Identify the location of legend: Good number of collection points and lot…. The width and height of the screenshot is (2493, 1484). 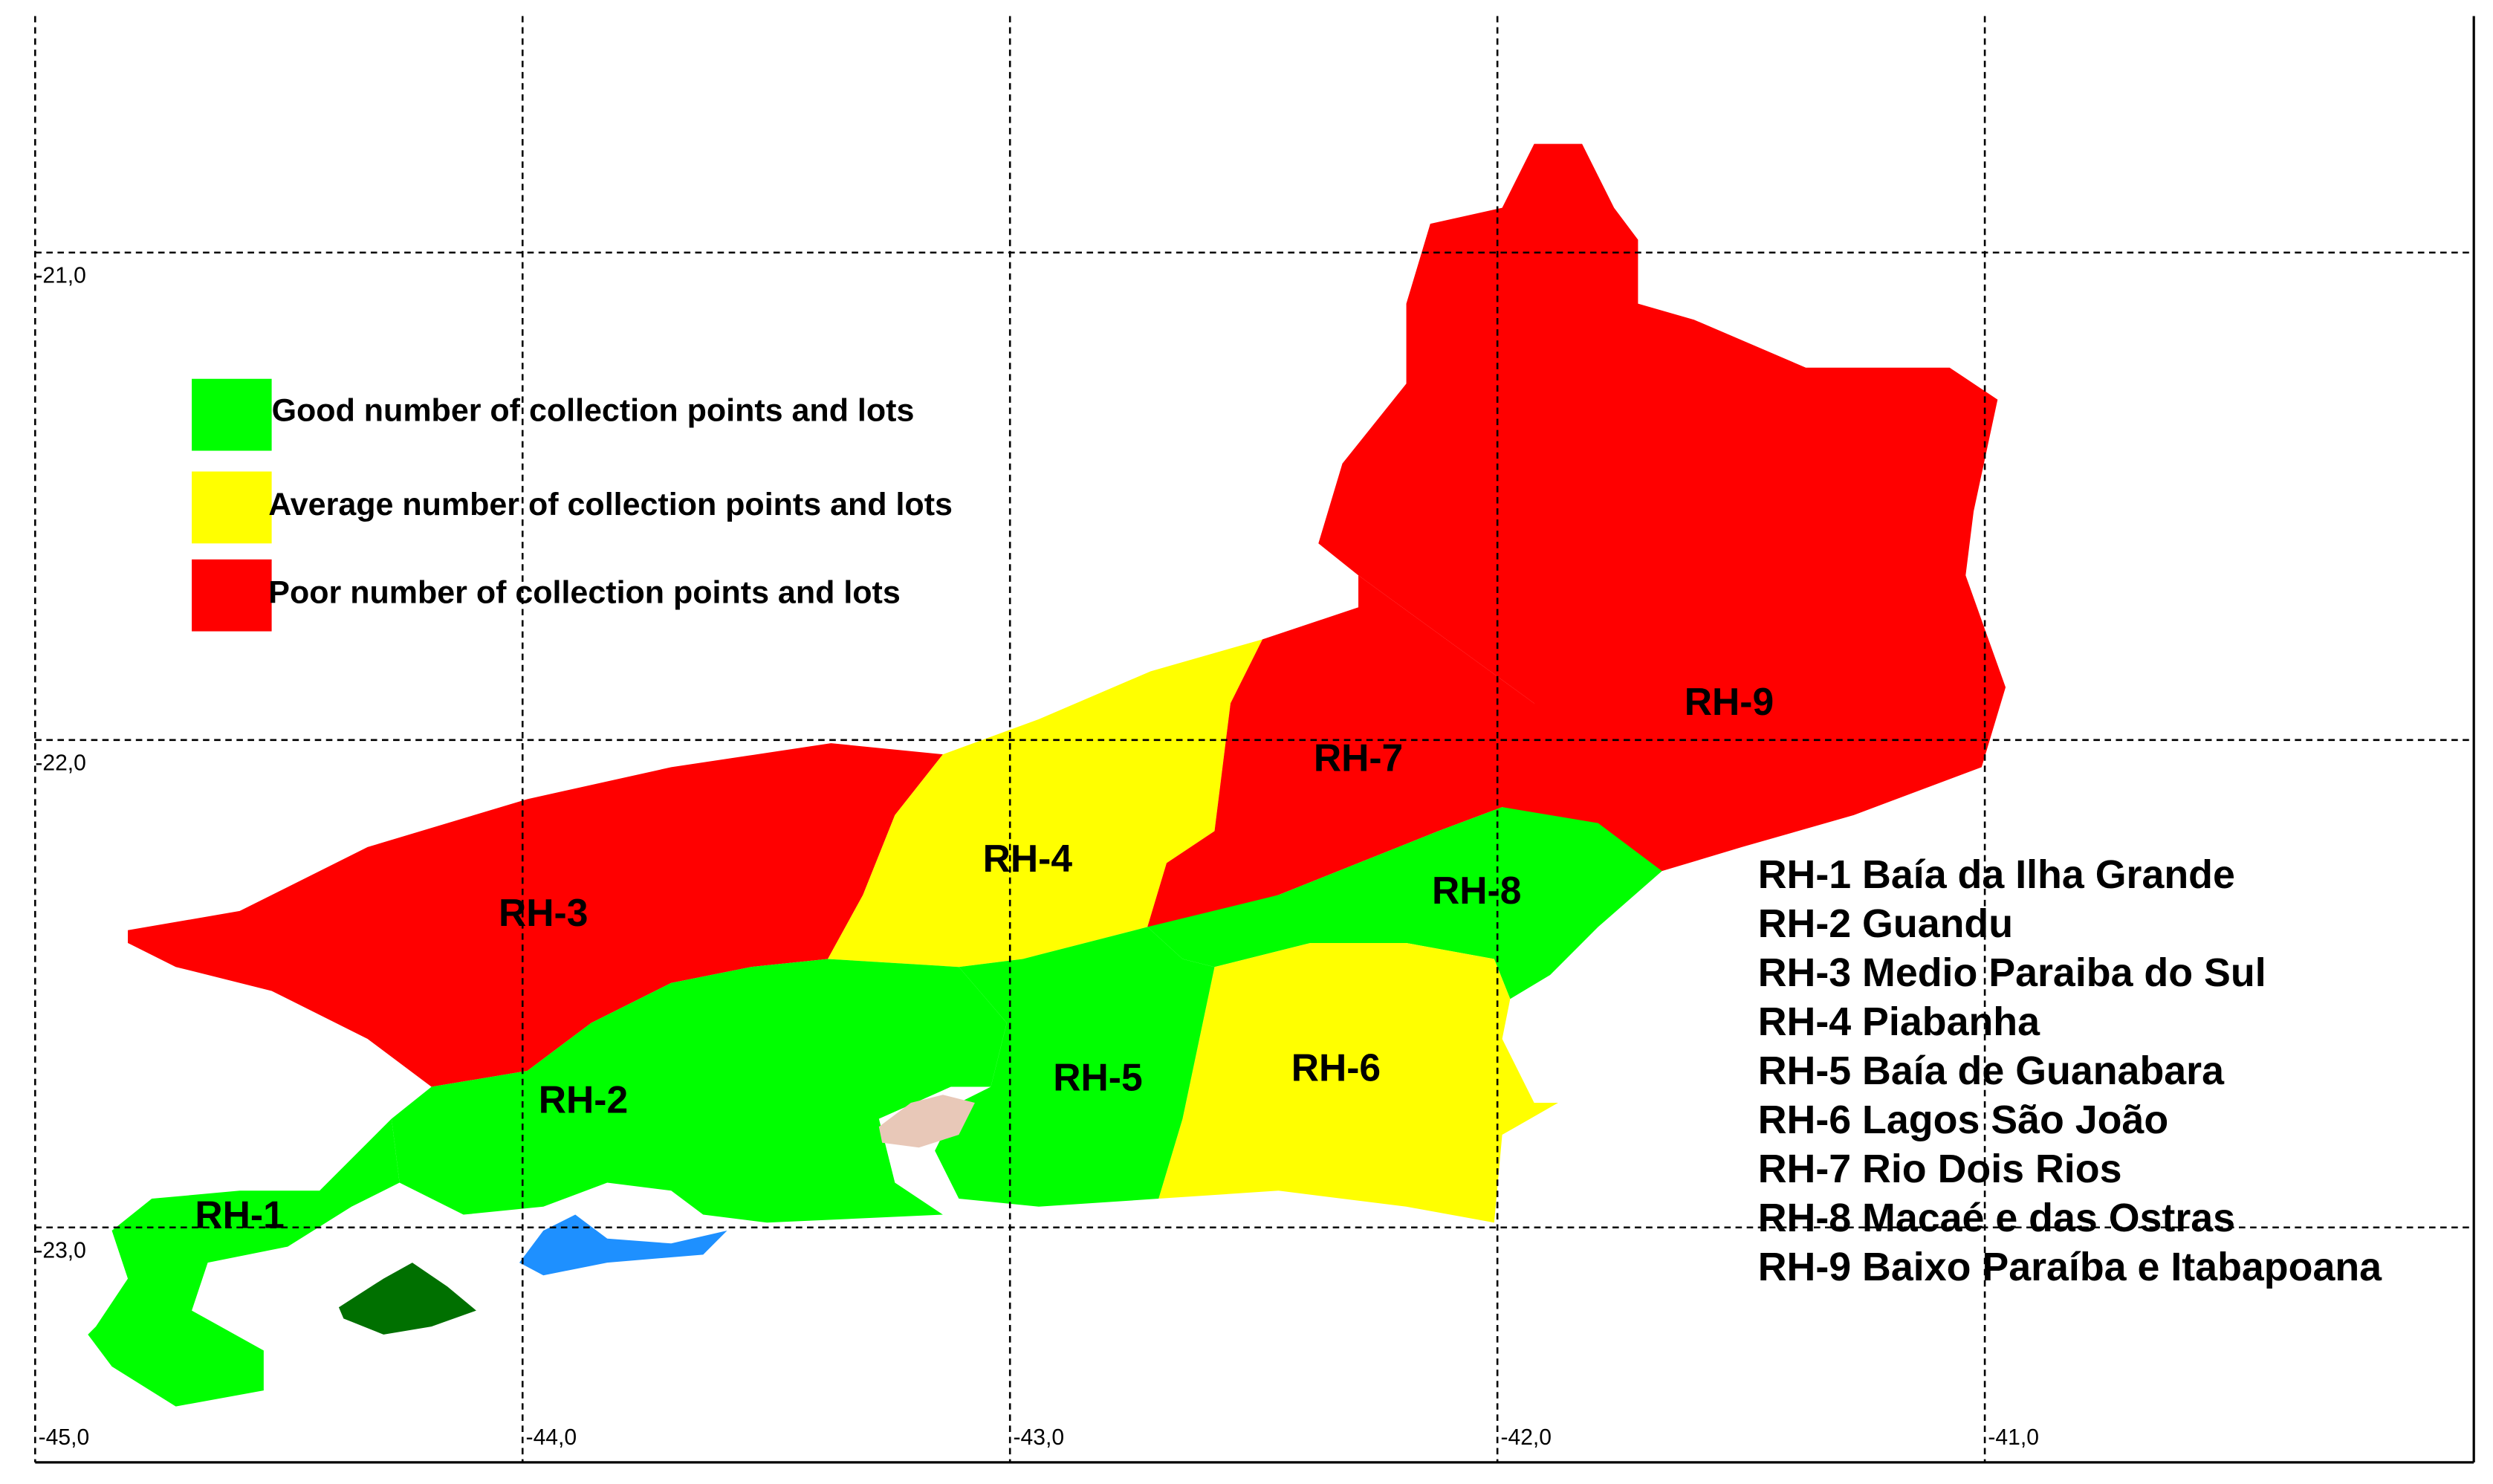
(572, 505).